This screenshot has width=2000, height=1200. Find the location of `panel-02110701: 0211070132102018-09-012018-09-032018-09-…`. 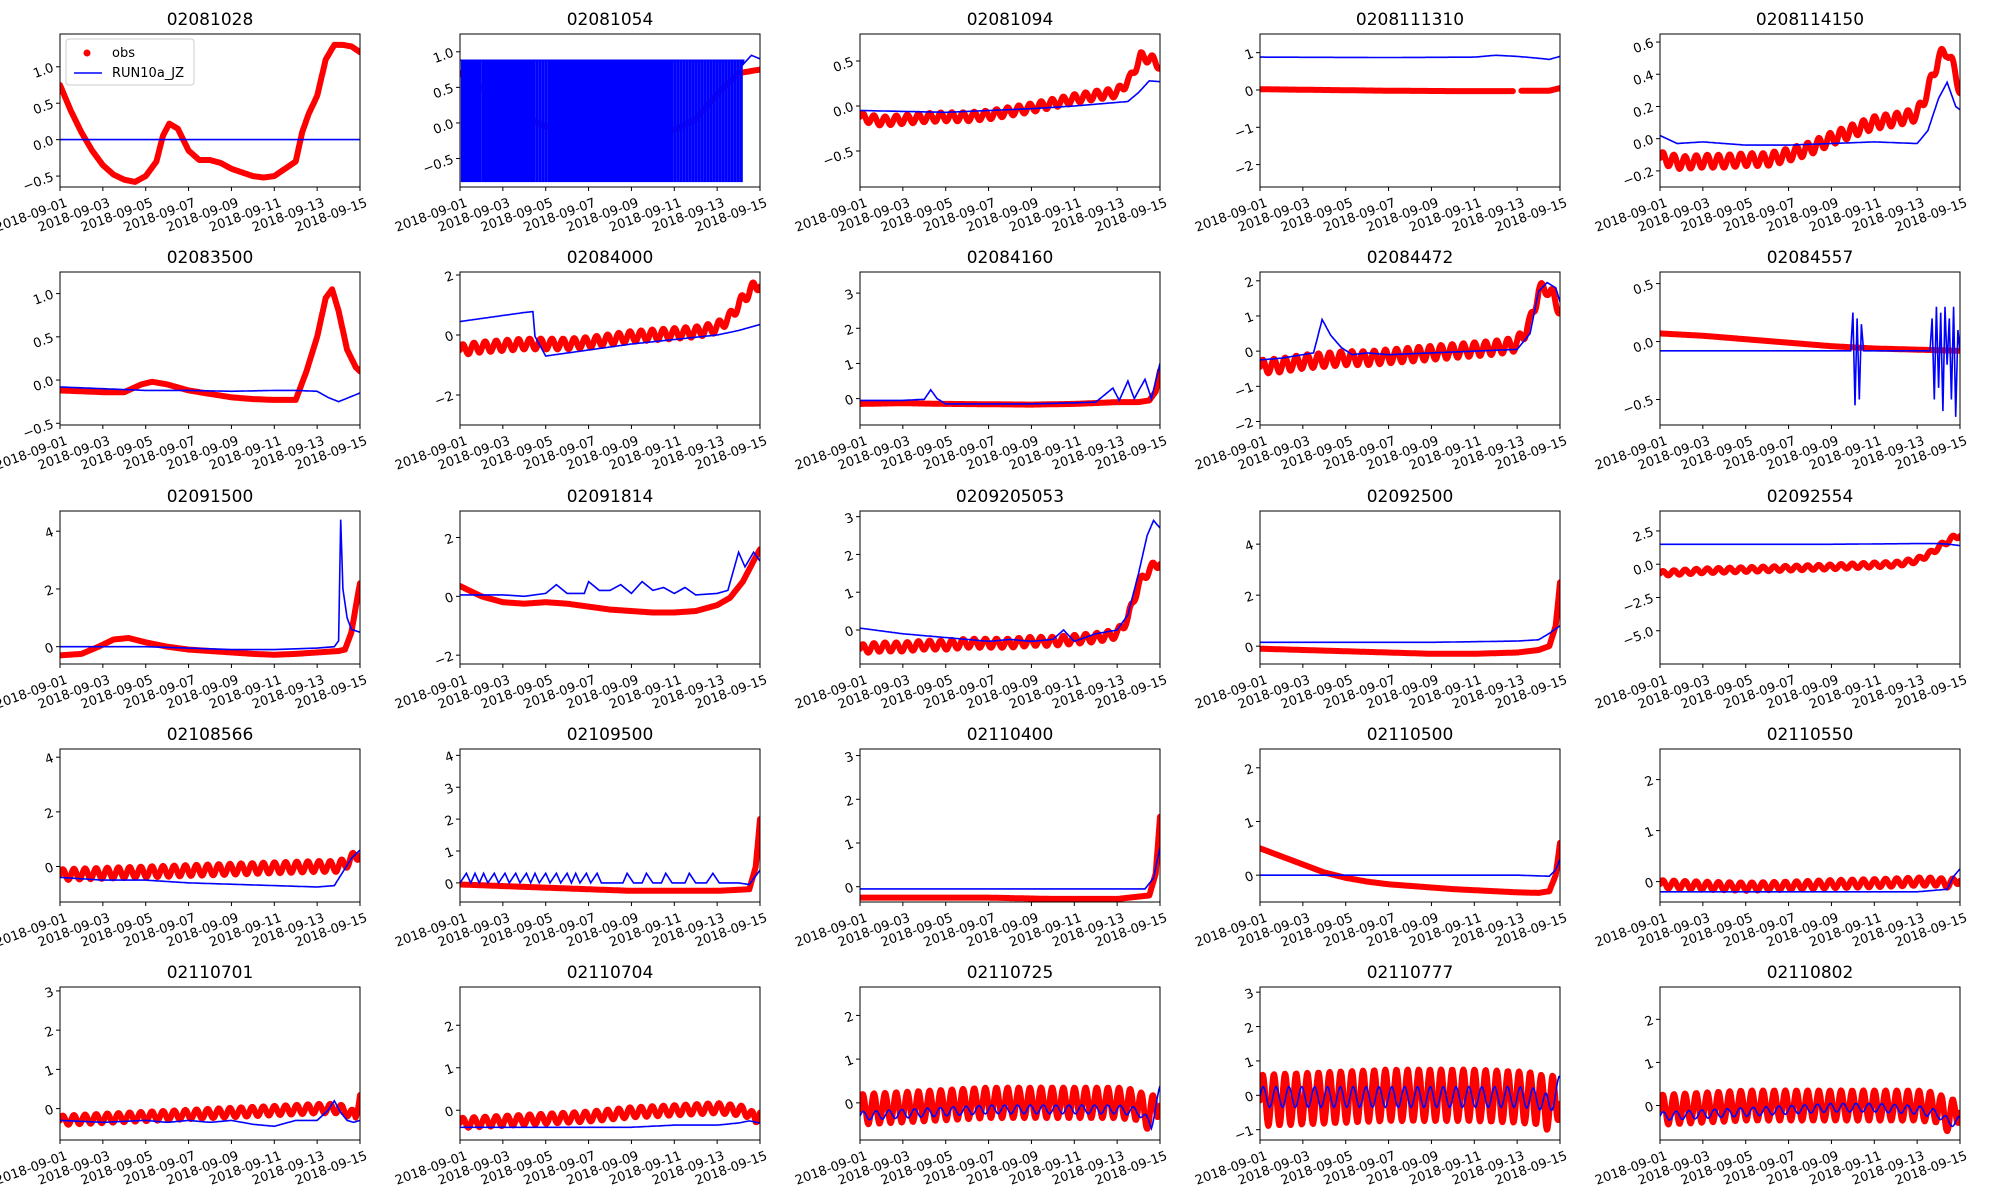

panel-02110701: 0211070132102018-09-012018-09-032018-09-… is located at coordinates (184, 1076).